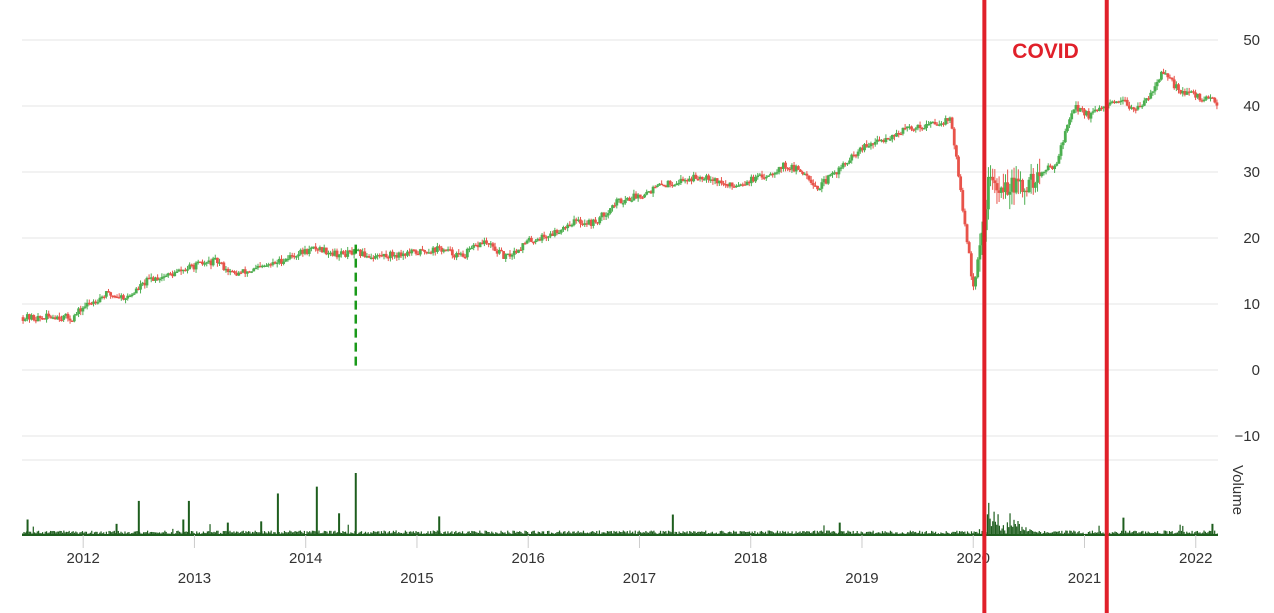 This screenshot has width=1274, height=613. What do you see at coordinates (1237, 490) in the screenshot?
I see `volume-axis-label: Volume` at bounding box center [1237, 490].